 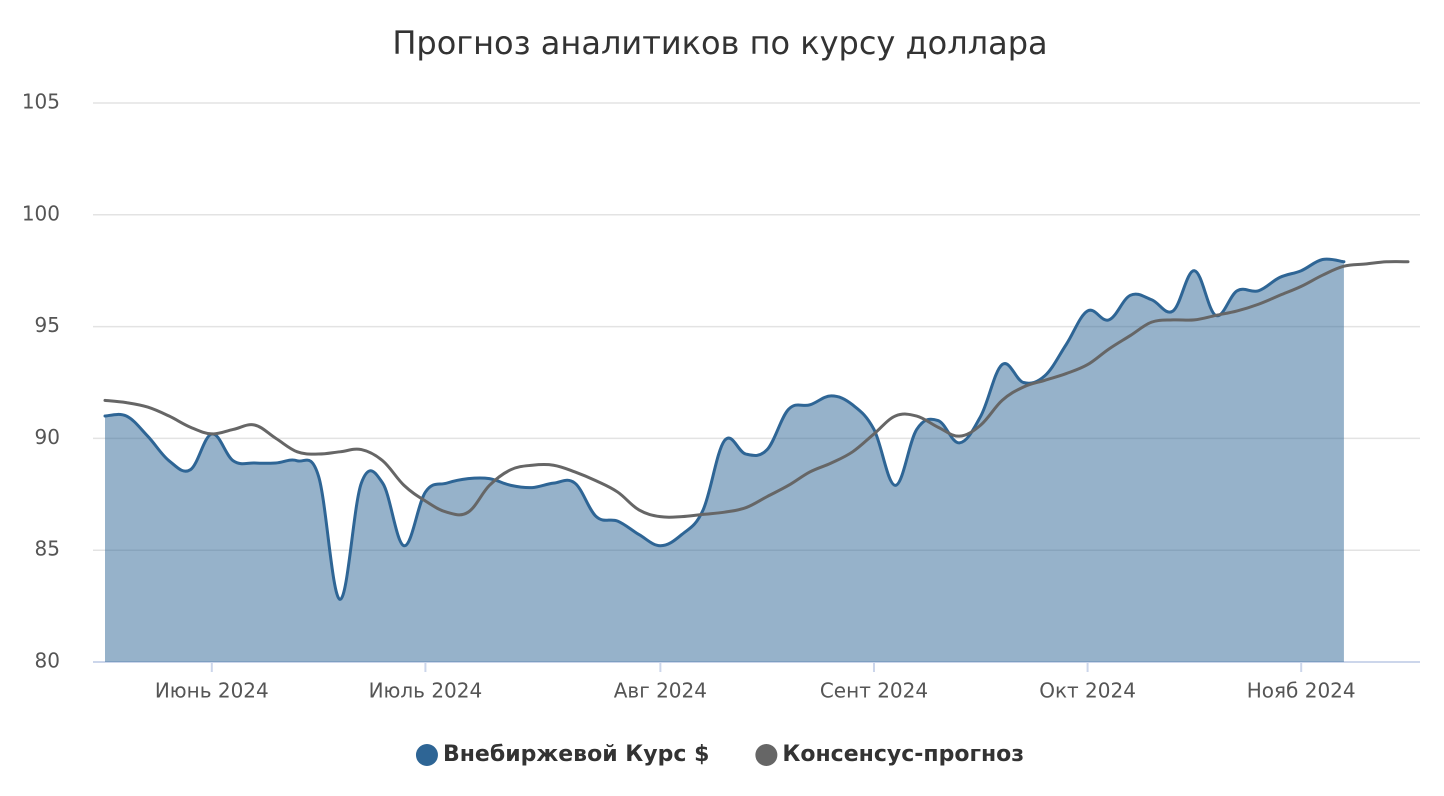 What do you see at coordinates (1087, 691) in the screenshot?
I see `x-tick-label: Окт 2024` at bounding box center [1087, 691].